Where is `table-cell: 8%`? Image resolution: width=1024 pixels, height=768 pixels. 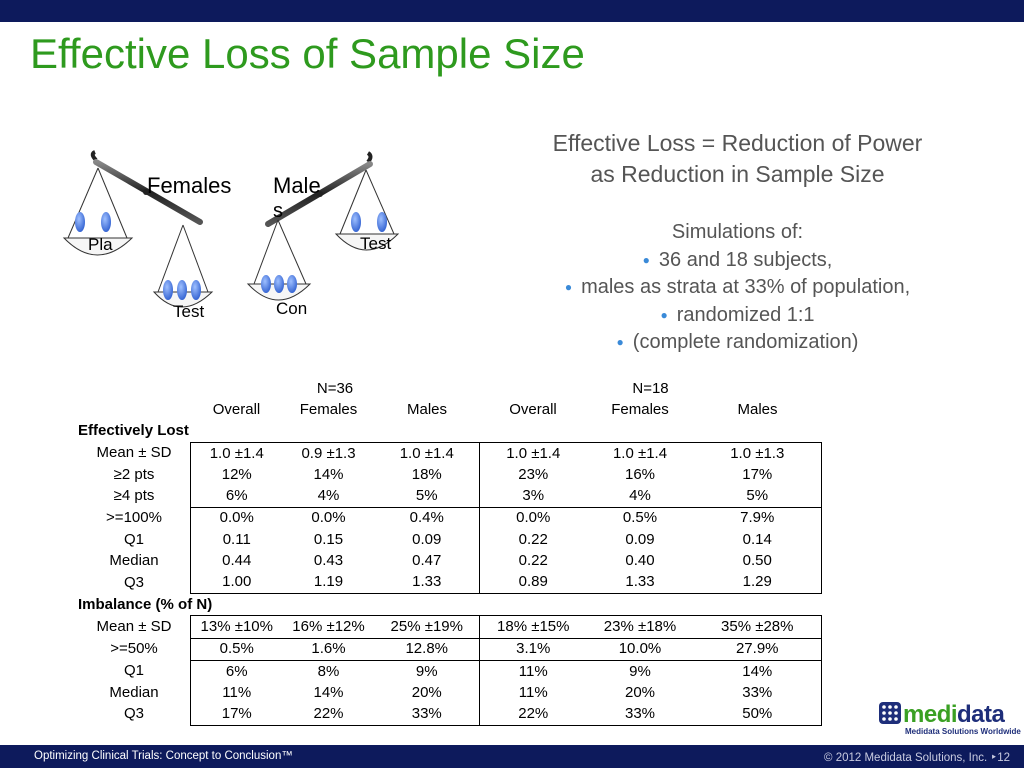
table-cell: 8% is located at coordinates (328, 671).